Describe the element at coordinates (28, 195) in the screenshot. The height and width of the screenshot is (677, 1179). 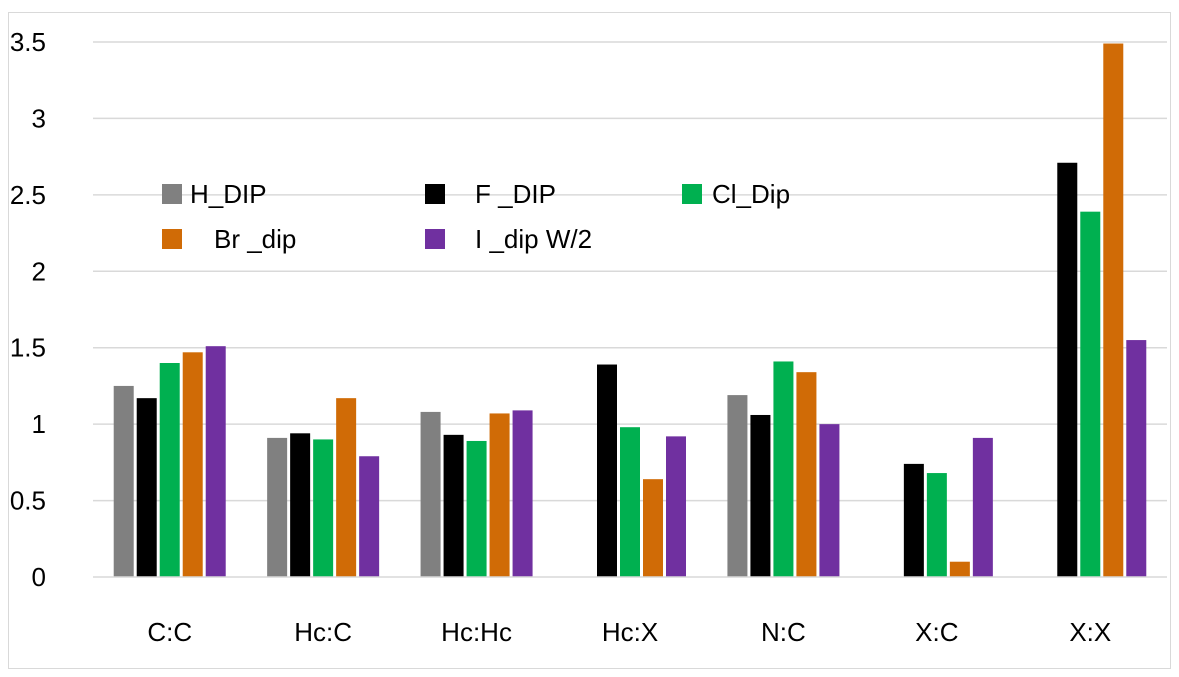
I see `y-tick-label: 2.5` at that location.